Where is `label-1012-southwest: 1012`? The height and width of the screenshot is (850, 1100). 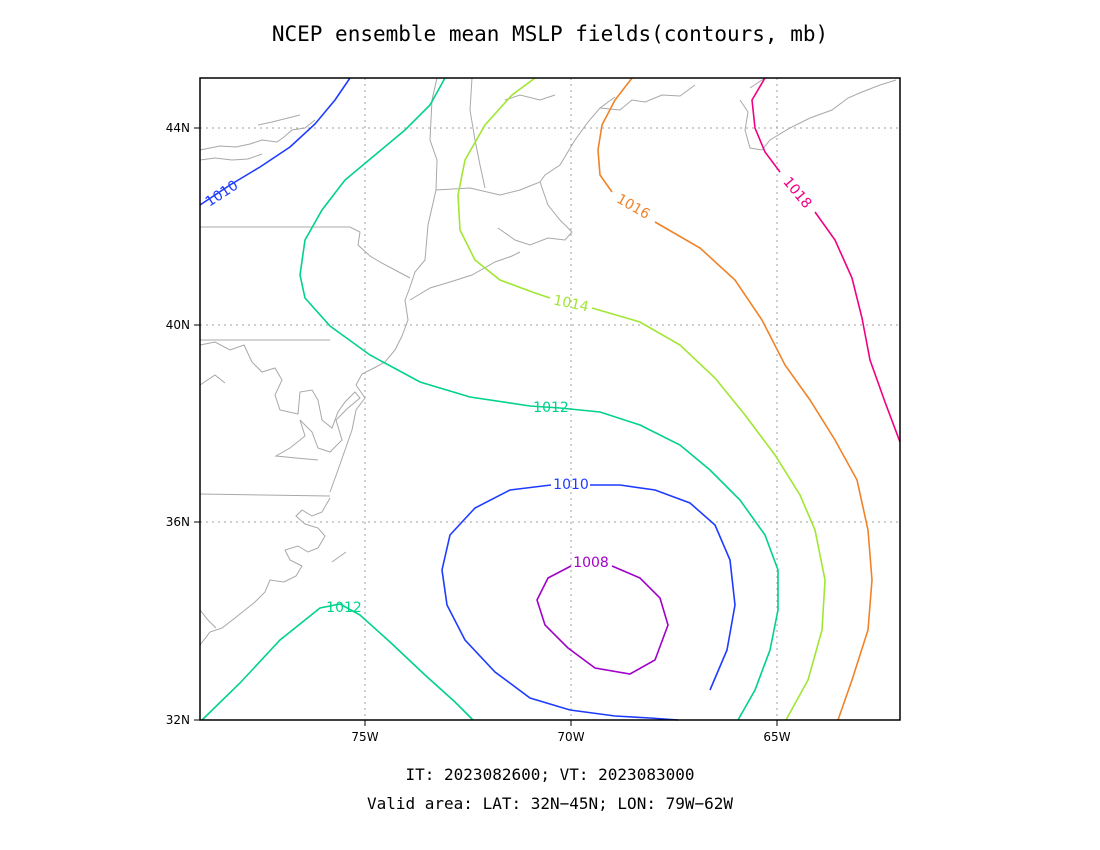 label-1012-southwest: 1012 is located at coordinates (344, 608).